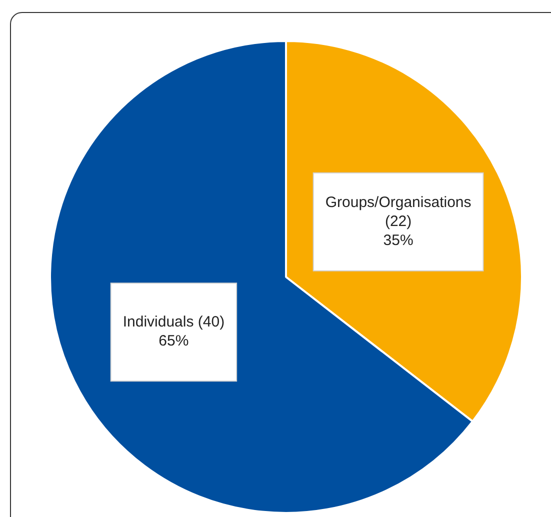 The height and width of the screenshot is (517, 551). I want to click on data-label: (22) 35%, so click(398, 231).